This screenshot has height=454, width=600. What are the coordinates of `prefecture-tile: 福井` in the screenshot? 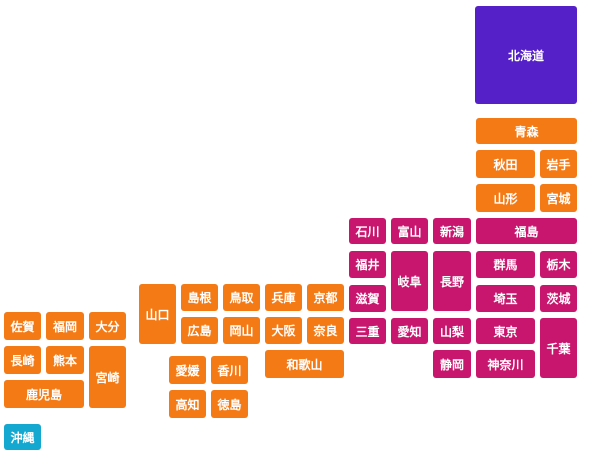 It's located at (367, 264).